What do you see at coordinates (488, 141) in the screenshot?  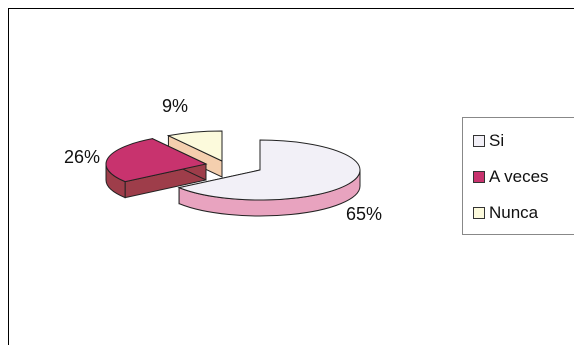 I see `legend-item-si: Si` at bounding box center [488, 141].